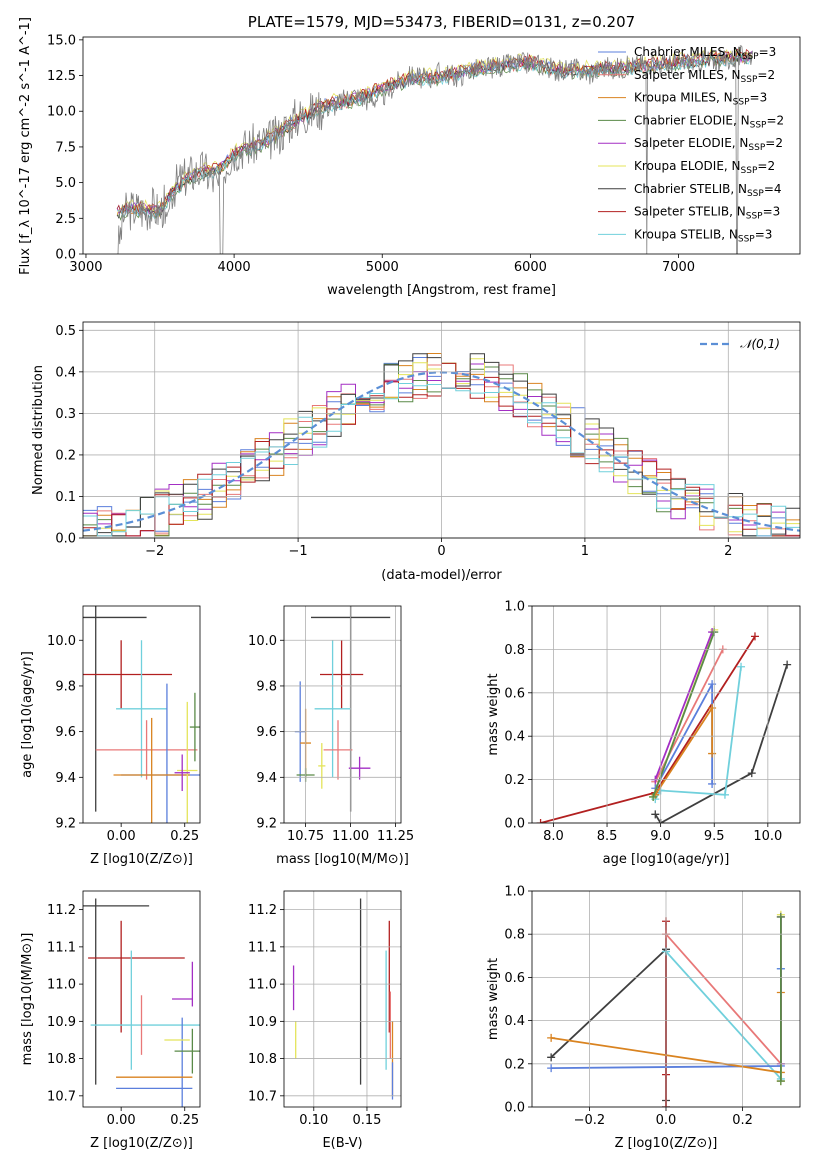 The height and width of the screenshot is (1174, 819). What do you see at coordinates (65, 331) in the screenshot?
I see `y-tick-label: 0.5` at bounding box center [65, 331].